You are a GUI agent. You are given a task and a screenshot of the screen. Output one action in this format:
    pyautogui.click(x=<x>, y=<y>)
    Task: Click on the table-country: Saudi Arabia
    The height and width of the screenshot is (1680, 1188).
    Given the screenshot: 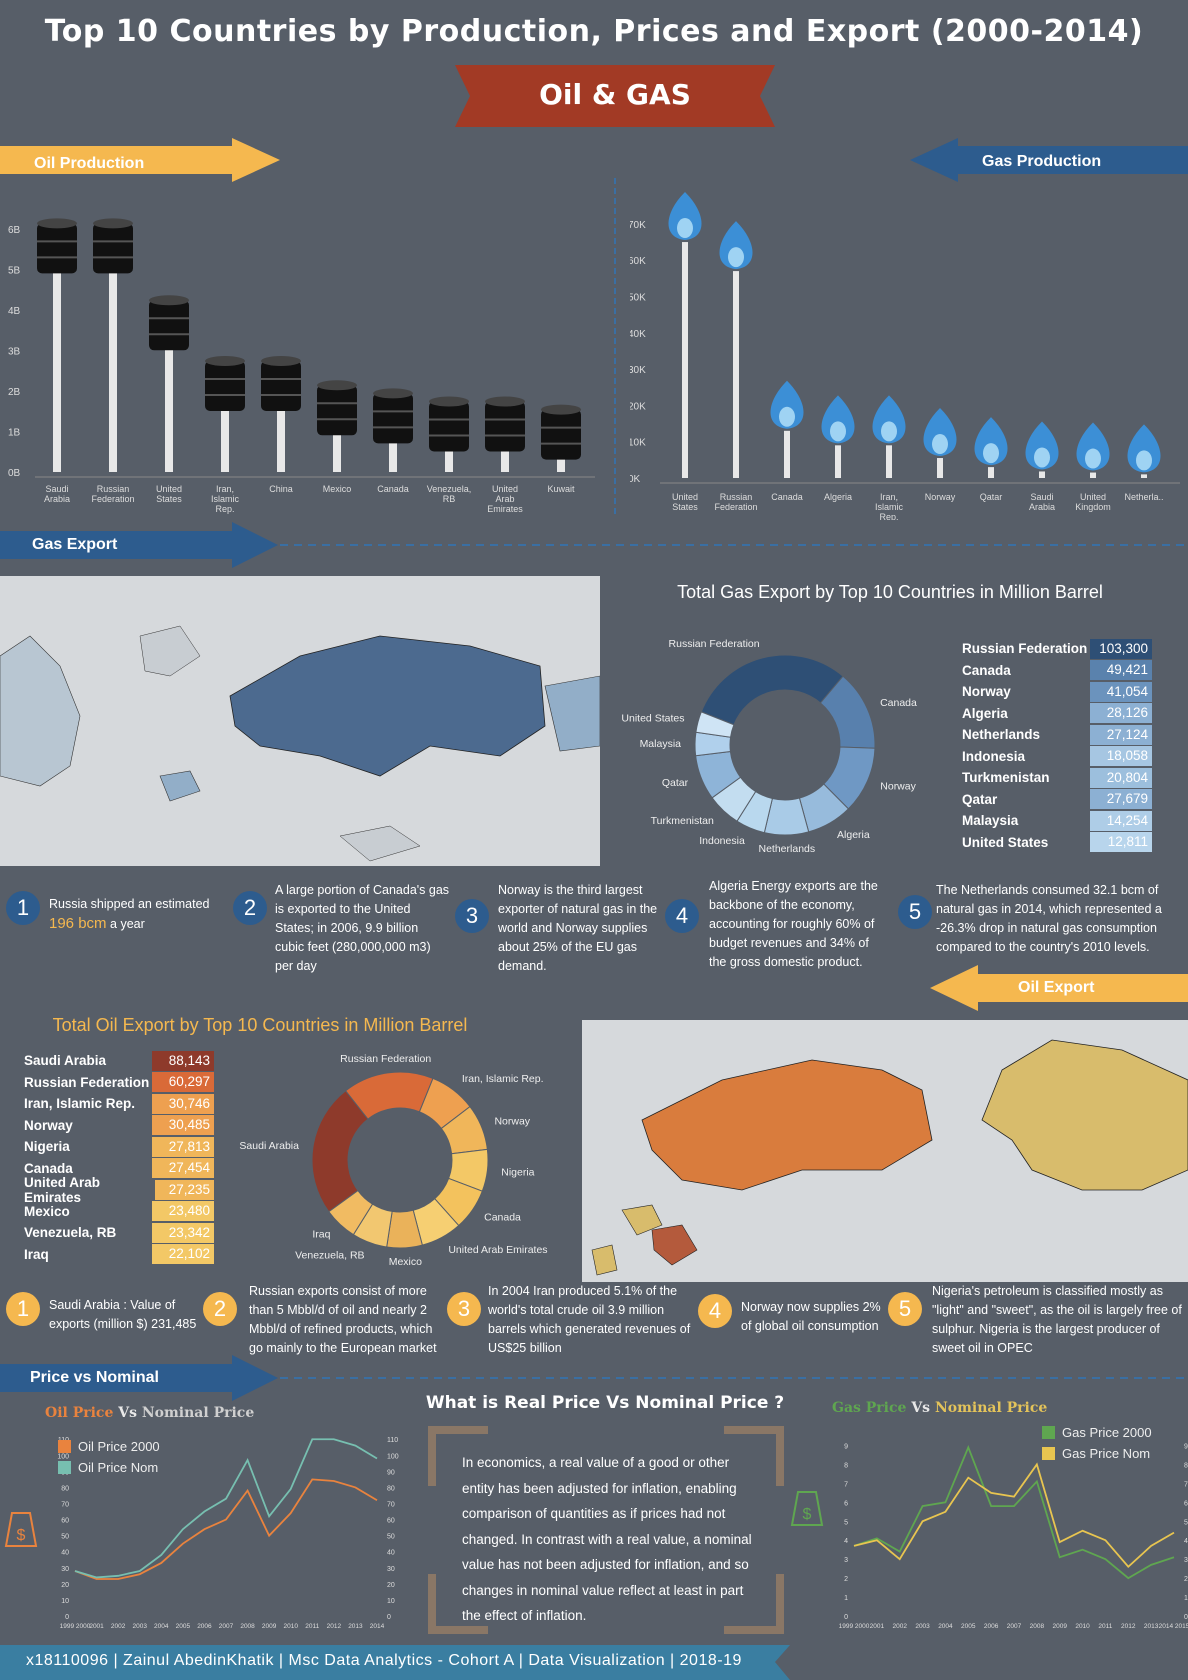 What is the action you would take?
    pyautogui.click(x=65, y=1061)
    